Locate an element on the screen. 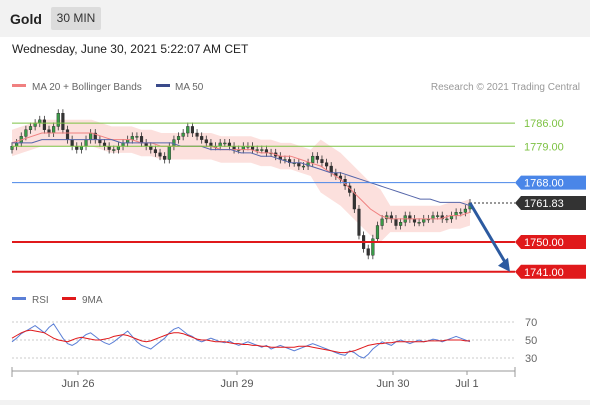 The image size is (590, 405). projection-arrow-head is located at coordinates (504, 264).